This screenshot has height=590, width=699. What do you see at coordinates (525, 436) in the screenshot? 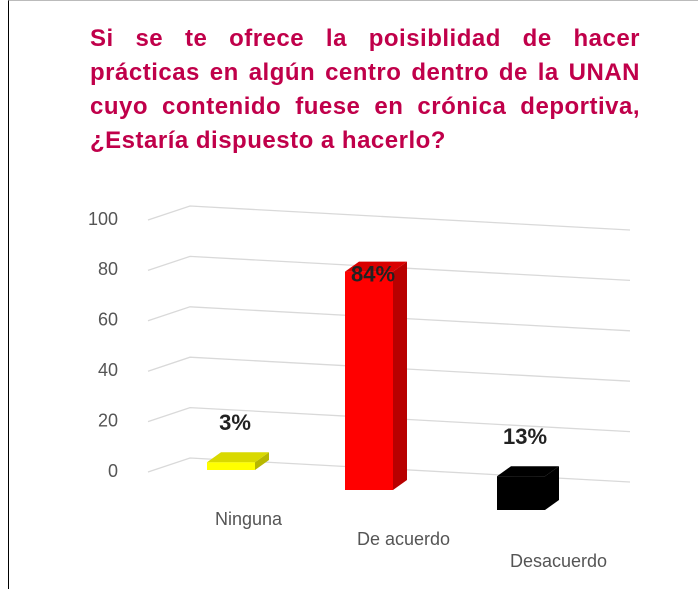
I see `value-label: 13%` at bounding box center [525, 436].